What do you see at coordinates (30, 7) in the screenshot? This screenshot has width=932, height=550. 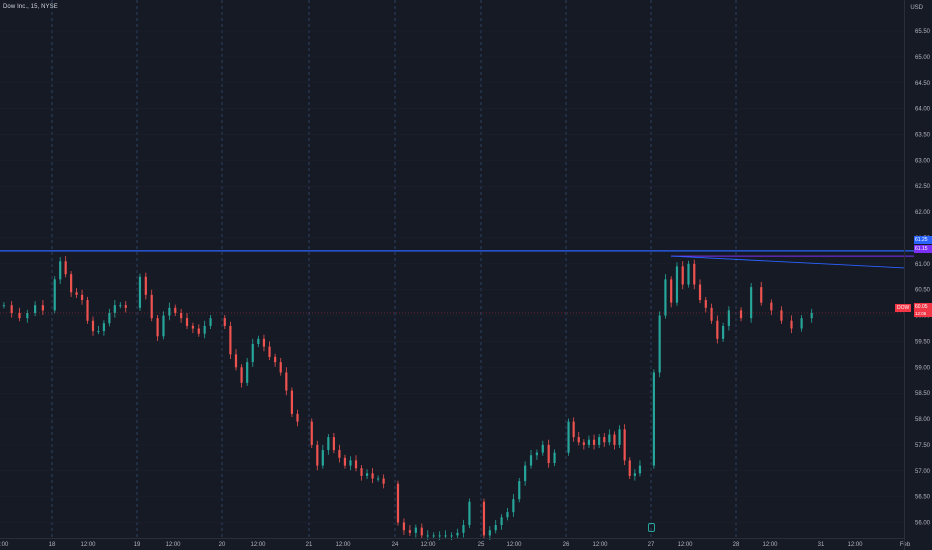 I see `symbol-title: Dow Inc., 15, NYSE` at bounding box center [30, 7].